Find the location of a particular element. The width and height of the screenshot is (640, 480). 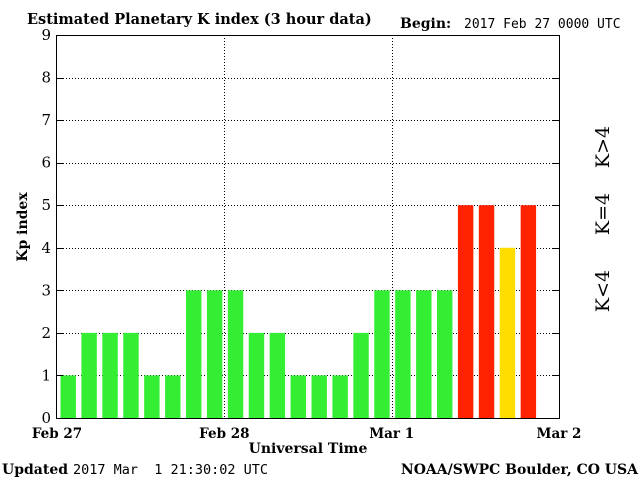

y-axis-label: Kp index is located at coordinates (23, 227).